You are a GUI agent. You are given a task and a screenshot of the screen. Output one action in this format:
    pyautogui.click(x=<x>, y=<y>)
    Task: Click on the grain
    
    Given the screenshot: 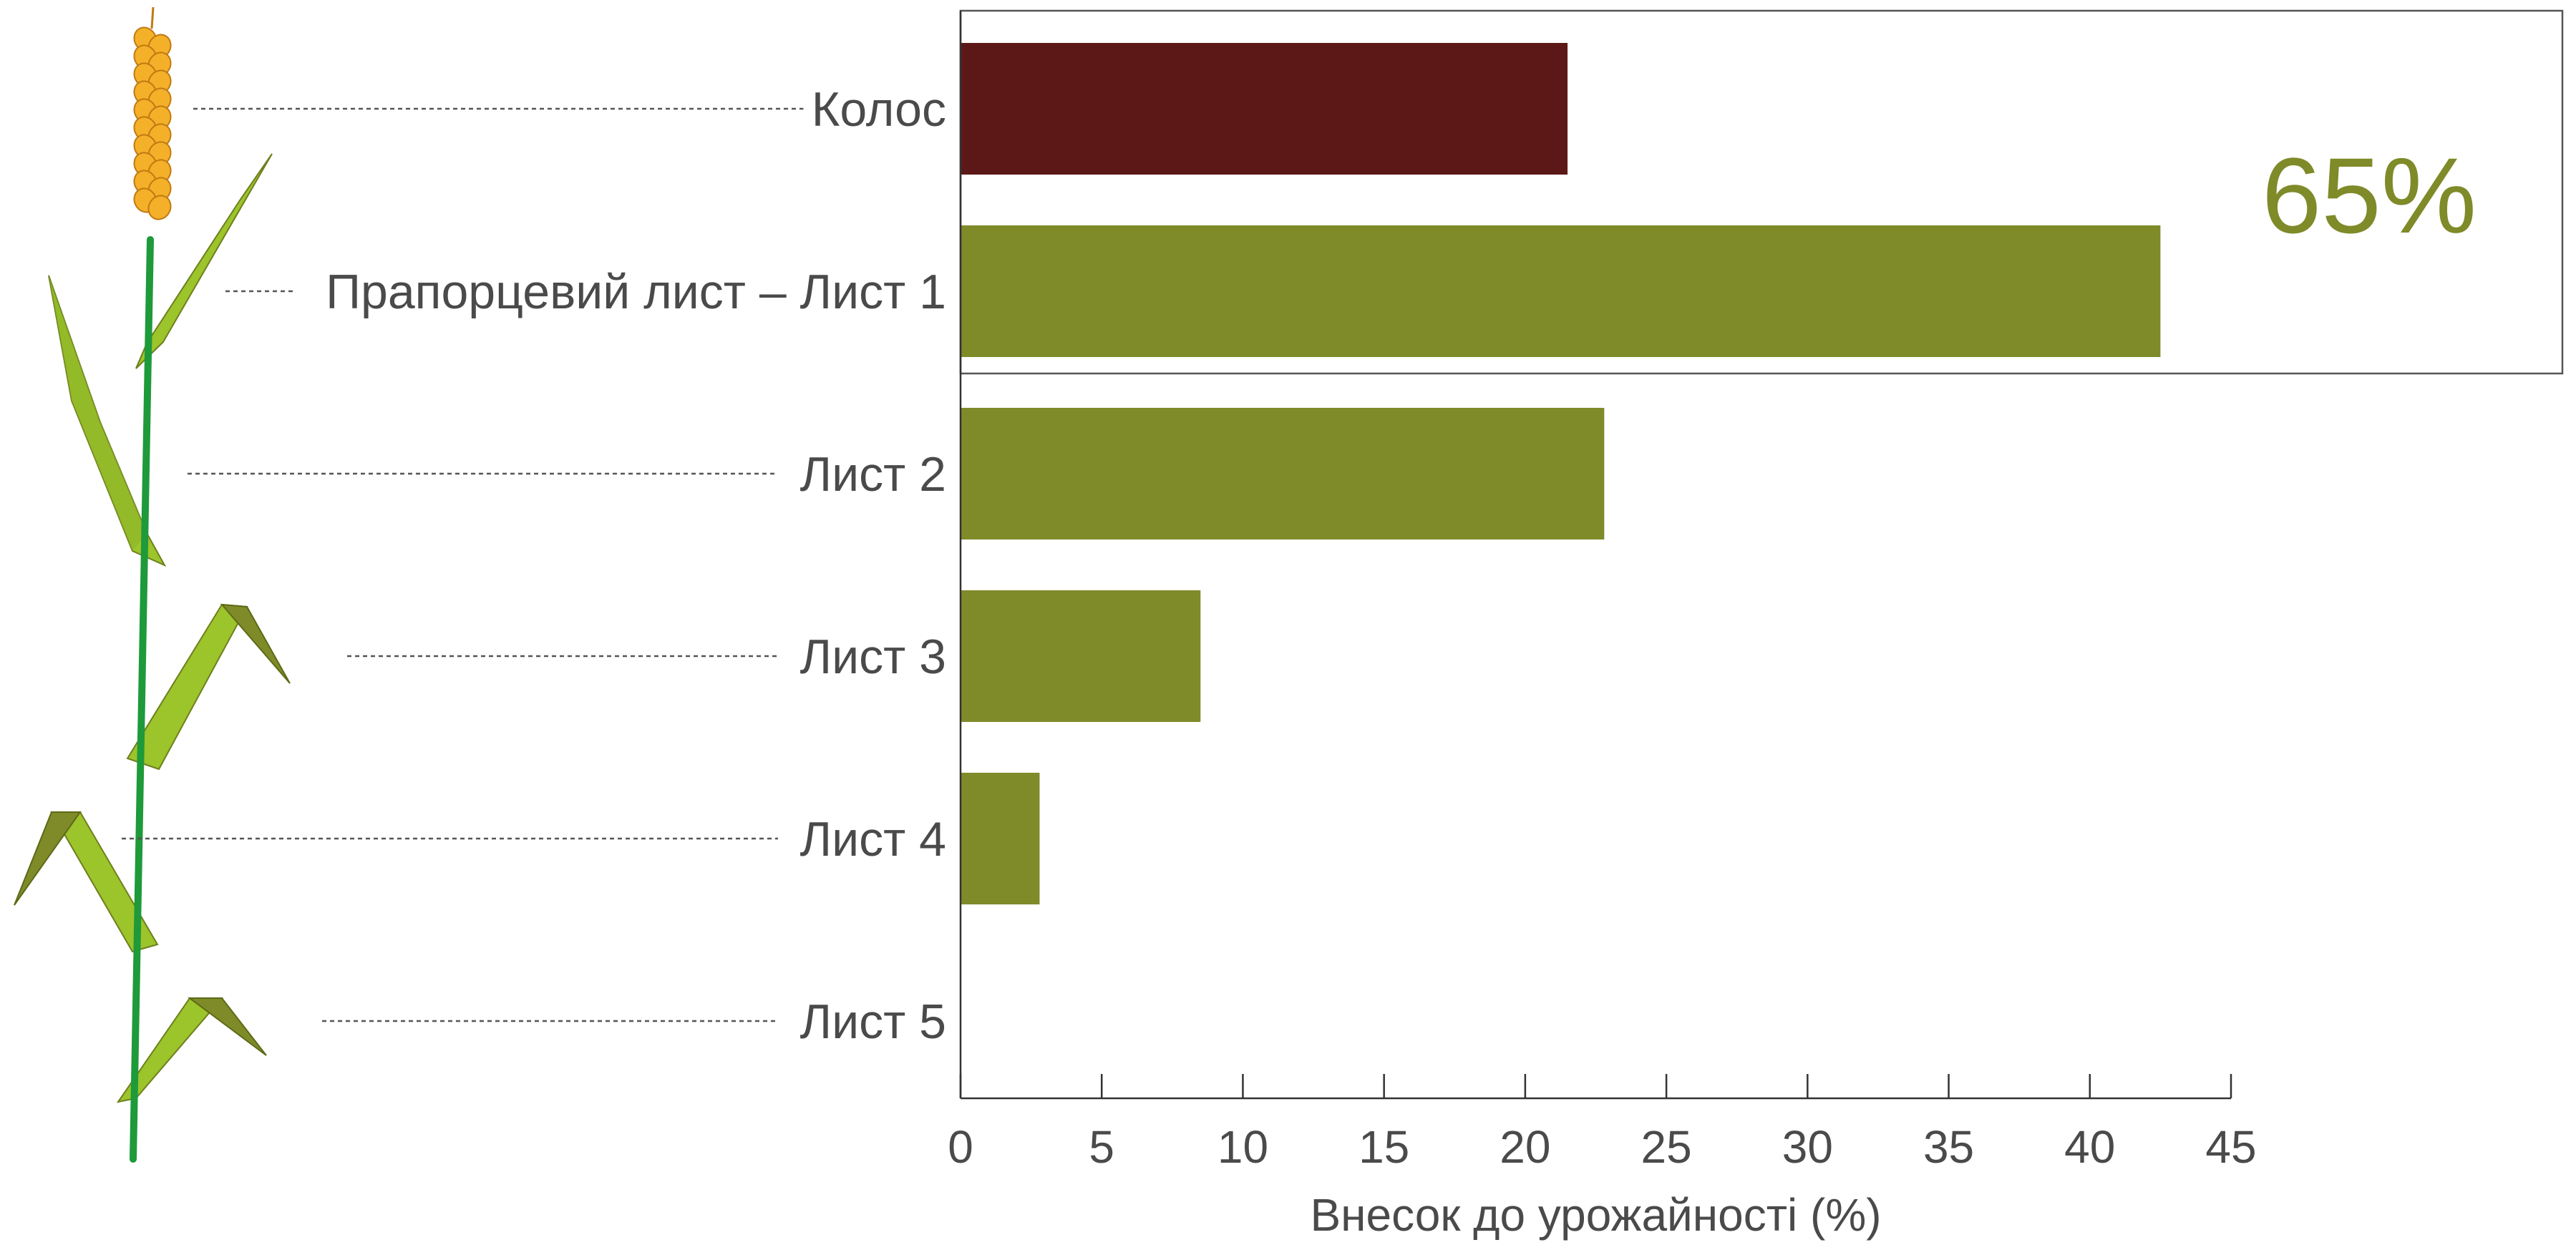 What is the action you would take?
    pyautogui.click(x=159, y=207)
    